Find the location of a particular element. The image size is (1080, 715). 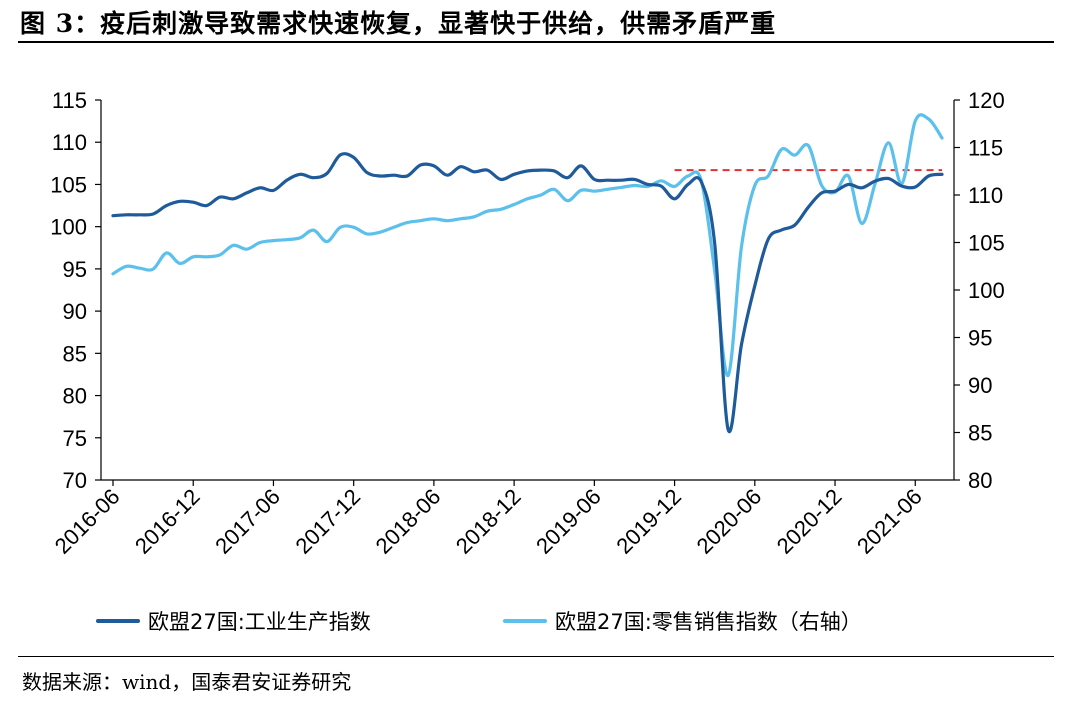

left-tick-label: 95 is located at coordinates (75, 269).